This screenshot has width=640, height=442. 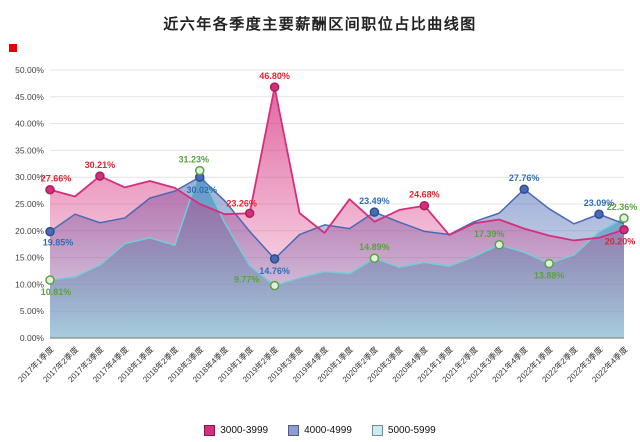 What do you see at coordinates (374, 201) in the screenshot?
I see `svg-text: 23.49%` at bounding box center [374, 201].